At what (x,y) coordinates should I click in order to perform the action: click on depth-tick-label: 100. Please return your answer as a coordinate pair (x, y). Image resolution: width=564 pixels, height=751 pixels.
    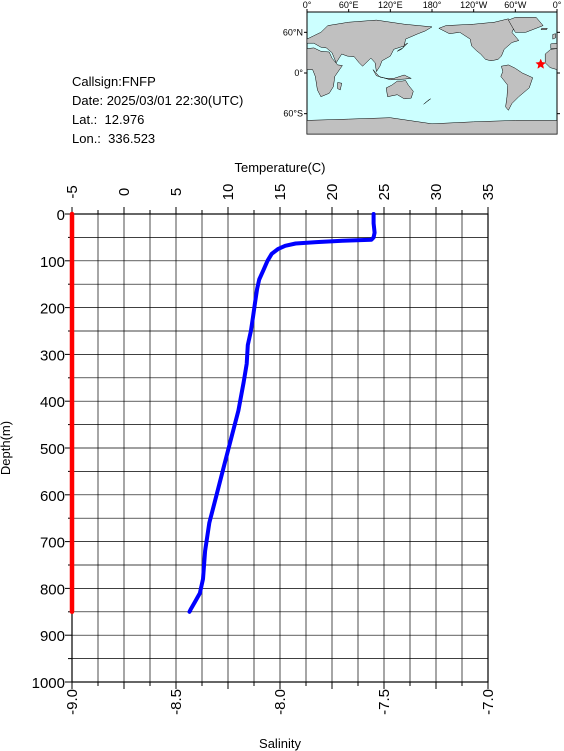
    Looking at the image, I should click on (52, 262).